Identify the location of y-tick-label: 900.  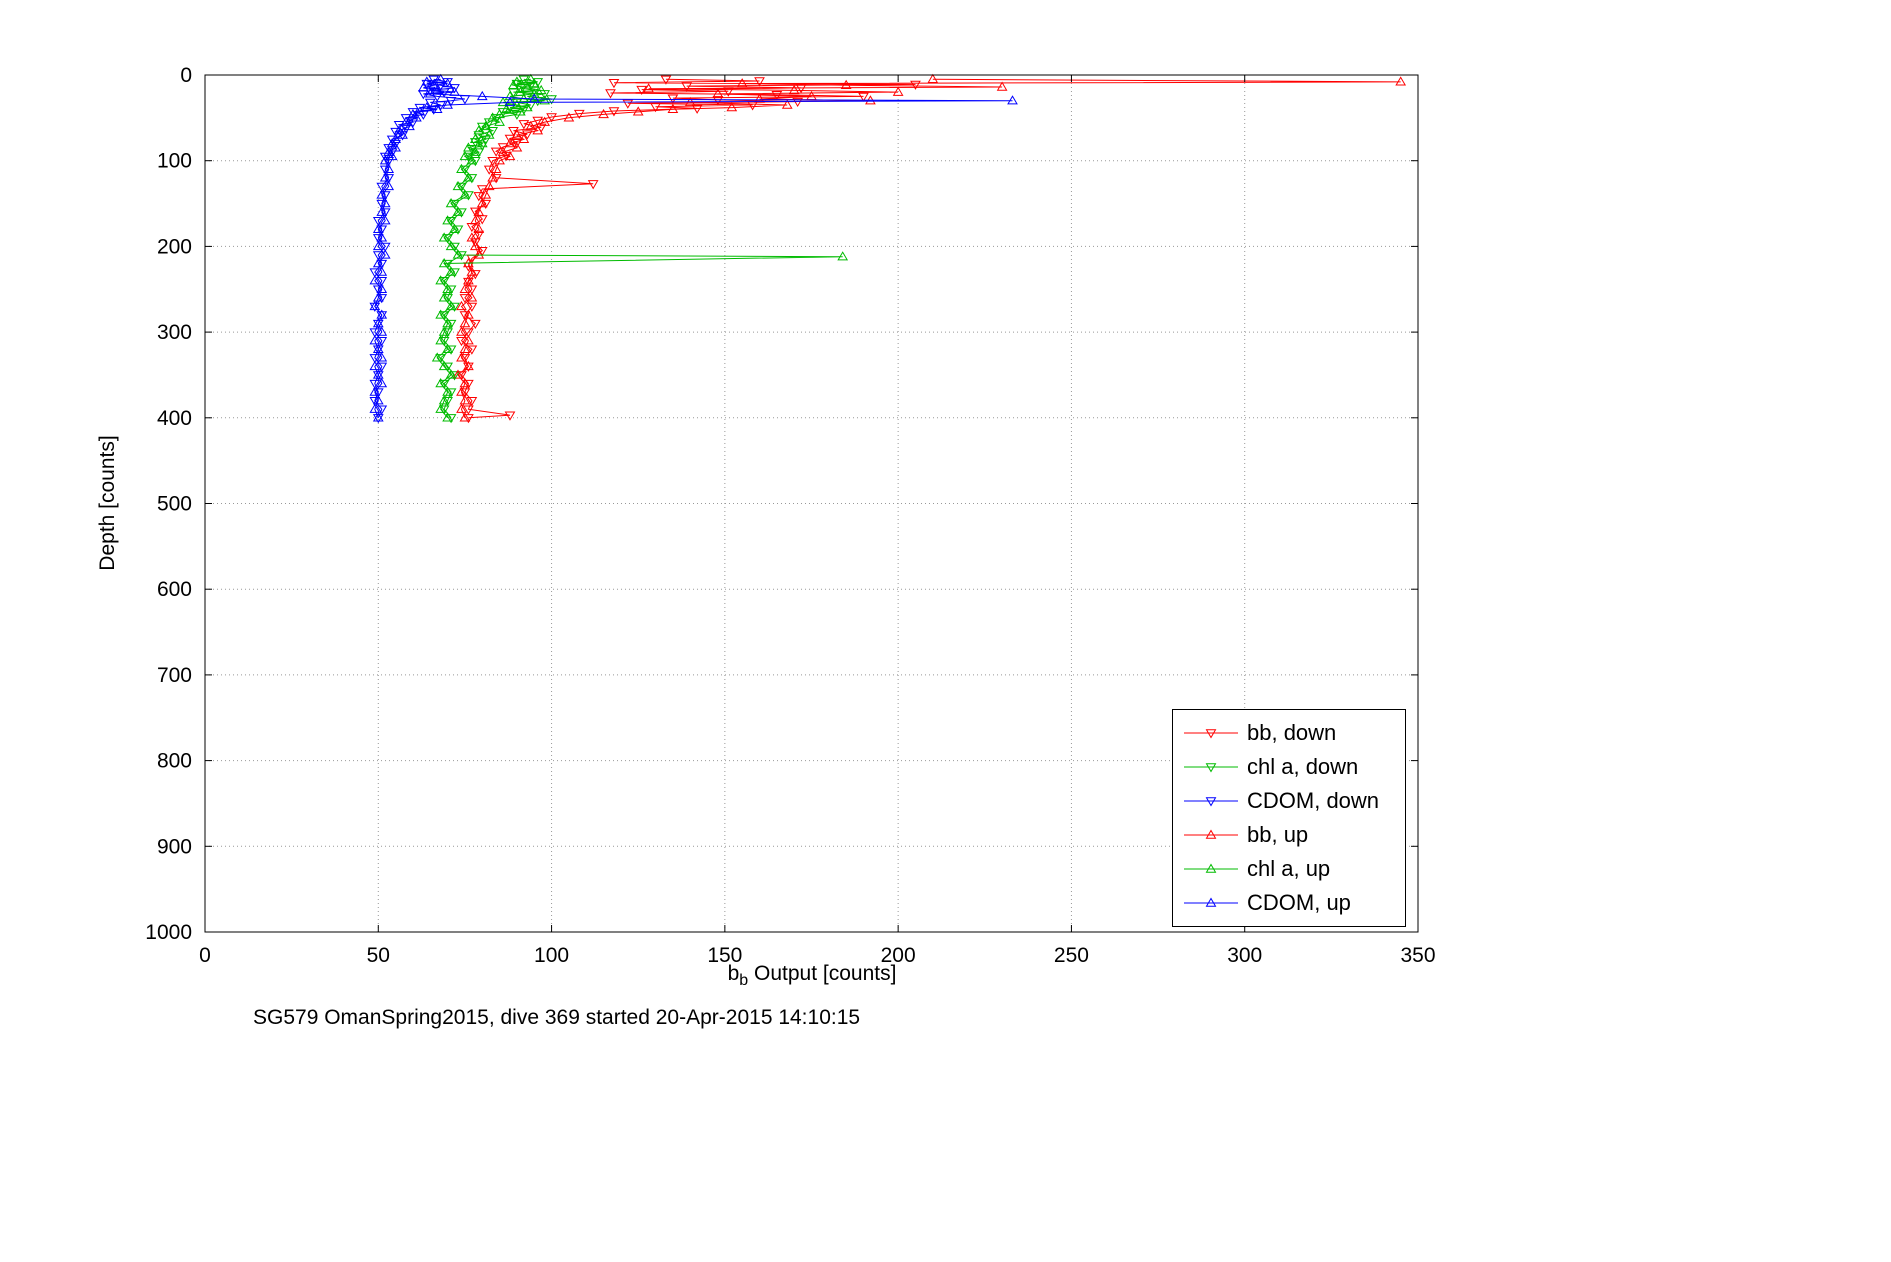
(174, 846).